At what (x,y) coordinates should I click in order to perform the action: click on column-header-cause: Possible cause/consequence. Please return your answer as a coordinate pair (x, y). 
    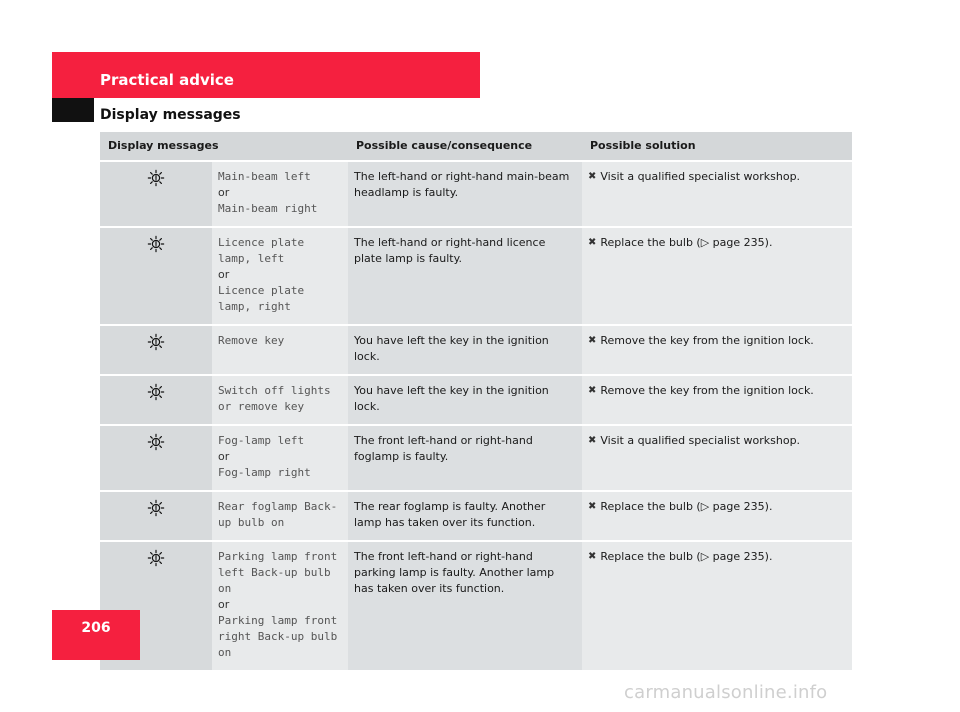
    Looking at the image, I should click on (465, 147).